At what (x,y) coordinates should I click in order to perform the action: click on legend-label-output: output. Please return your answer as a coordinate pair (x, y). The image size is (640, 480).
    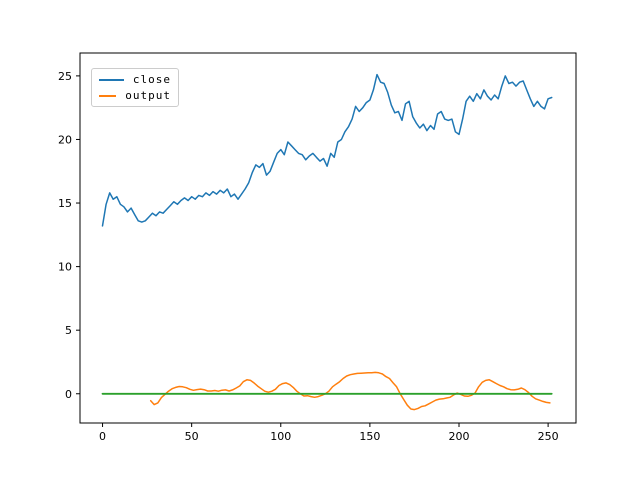
    Looking at the image, I should click on (148, 95).